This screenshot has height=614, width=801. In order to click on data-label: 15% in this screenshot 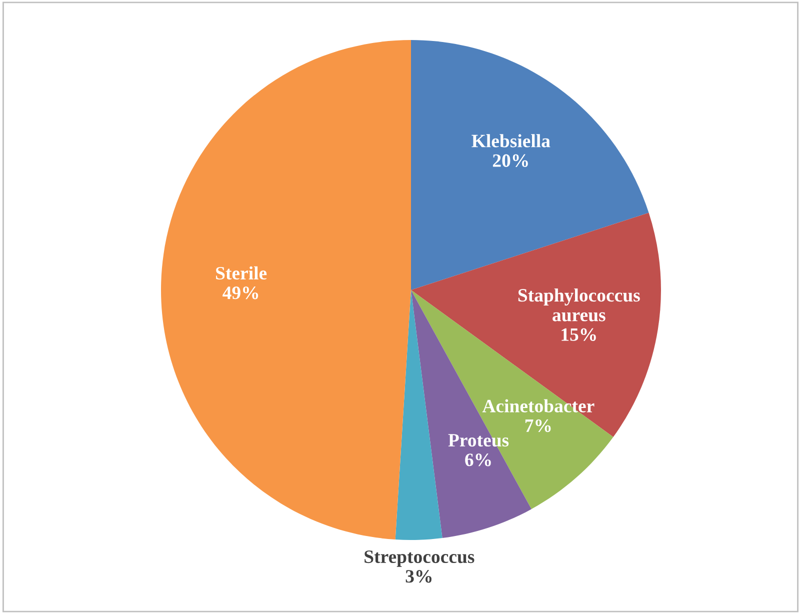, I will do `click(579, 334)`.